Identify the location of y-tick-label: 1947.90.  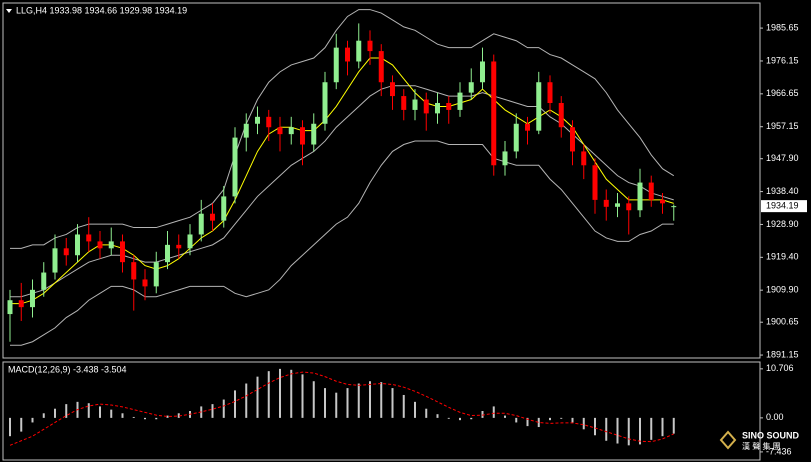
(782, 158).